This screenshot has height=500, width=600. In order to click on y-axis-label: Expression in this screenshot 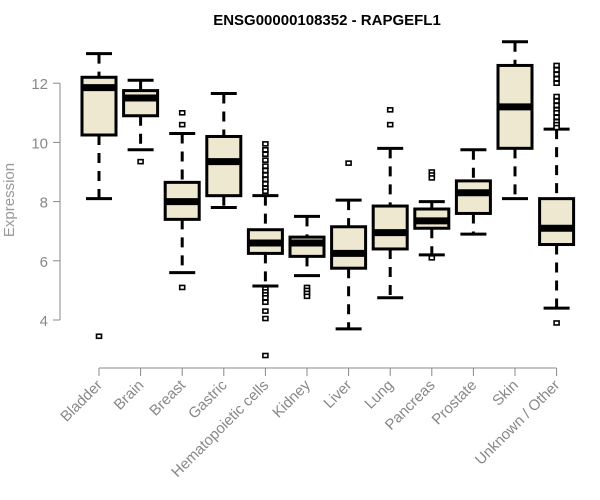, I will do `click(9, 200)`.